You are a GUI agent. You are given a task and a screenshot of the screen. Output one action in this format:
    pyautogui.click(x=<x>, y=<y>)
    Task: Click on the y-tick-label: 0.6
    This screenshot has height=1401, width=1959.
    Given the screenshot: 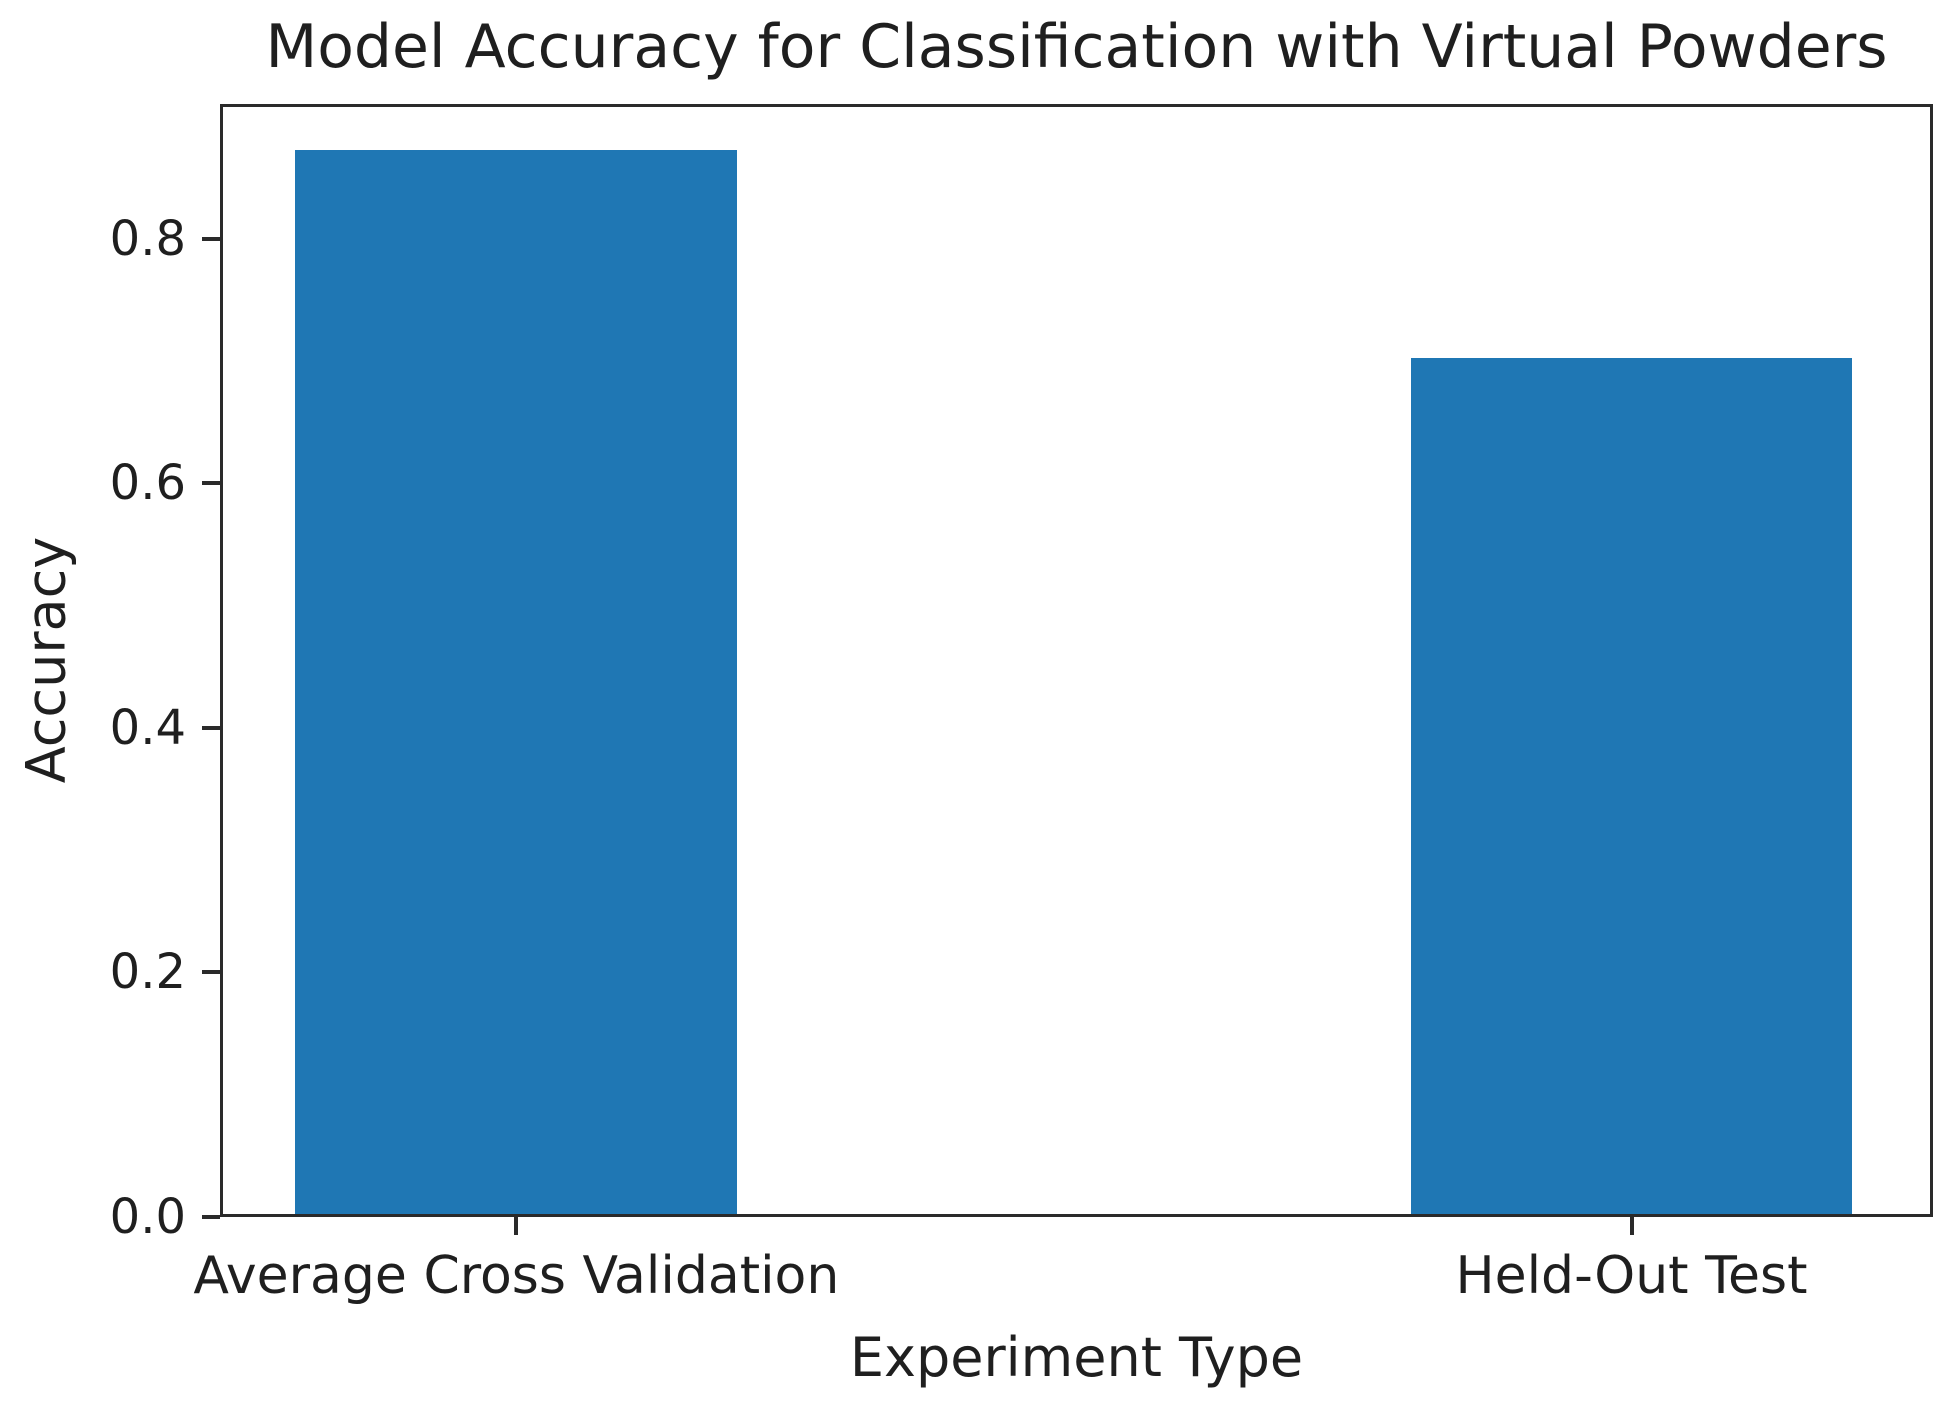 What is the action you would take?
    pyautogui.click(x=147, y=483)
    